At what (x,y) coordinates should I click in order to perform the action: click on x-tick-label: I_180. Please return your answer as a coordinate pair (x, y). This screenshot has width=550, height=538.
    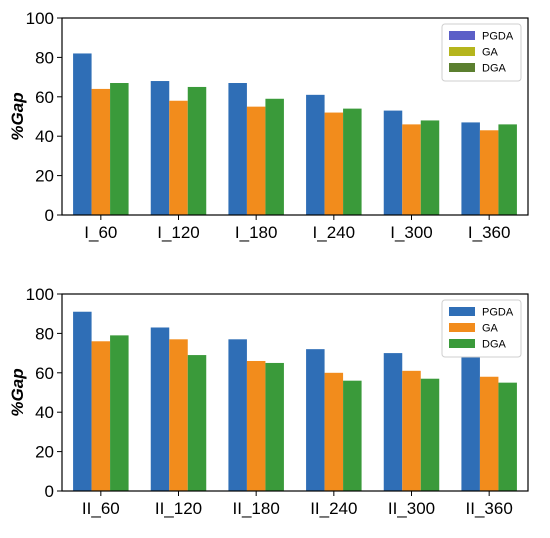
    Looking at the image, I should click on (256, 232).